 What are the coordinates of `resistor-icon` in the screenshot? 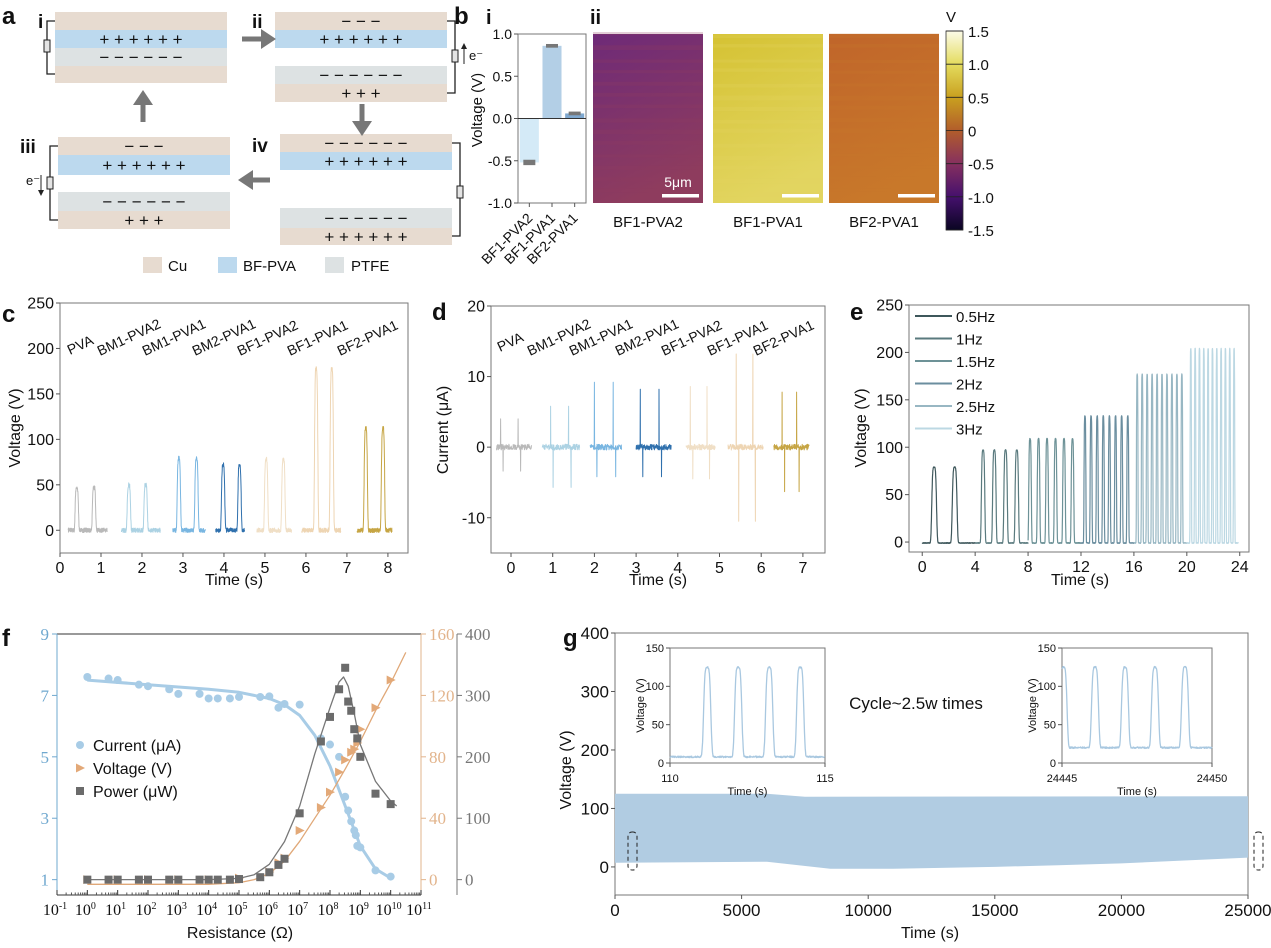 It's located at (460, 192).